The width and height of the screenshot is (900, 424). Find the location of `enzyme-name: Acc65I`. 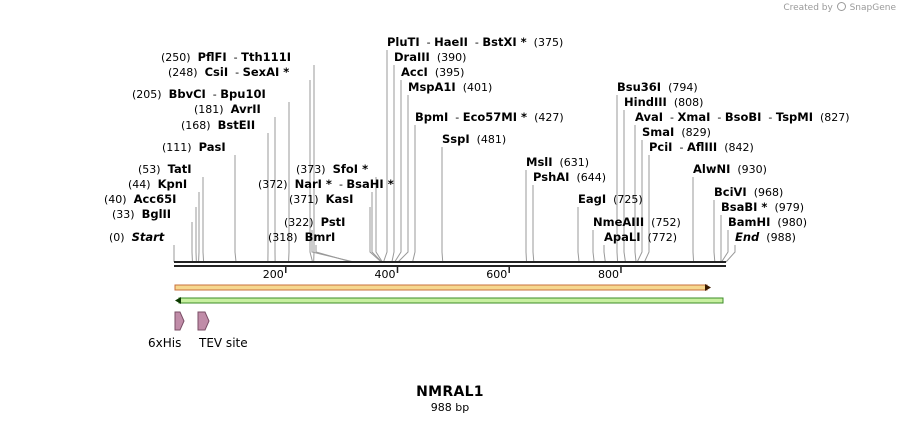

enzyme-name: Acc65I is located at coordinates (155, 199).